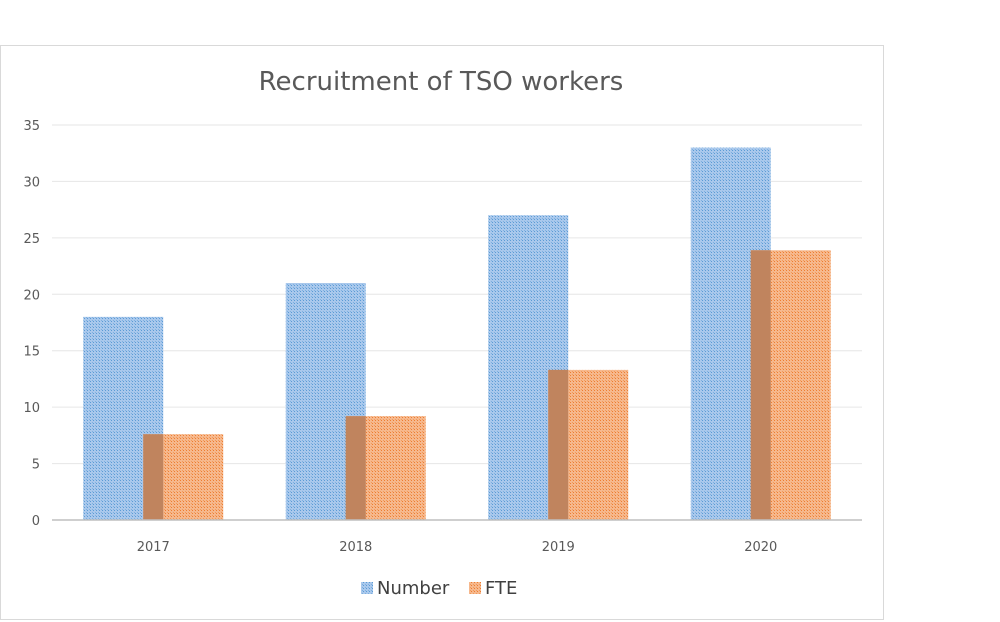 The image size is (1000, 622). I want to click on x-tick-label: 2017, so click(153, 547).